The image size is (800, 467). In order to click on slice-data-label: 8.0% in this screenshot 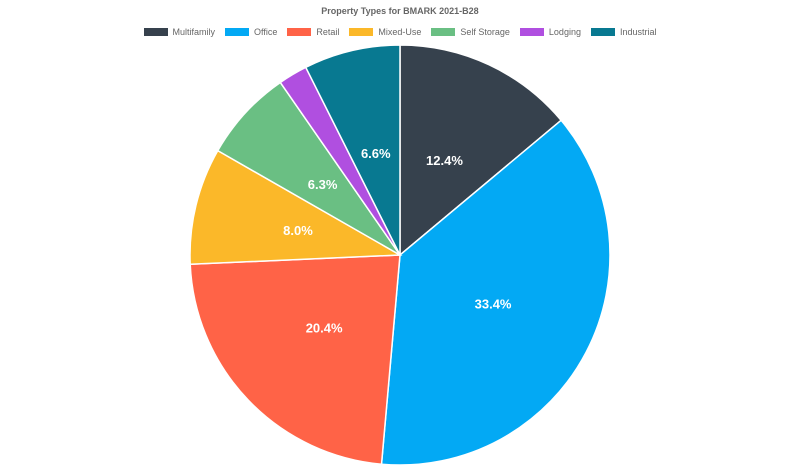, I will do `click(298, 230)`.